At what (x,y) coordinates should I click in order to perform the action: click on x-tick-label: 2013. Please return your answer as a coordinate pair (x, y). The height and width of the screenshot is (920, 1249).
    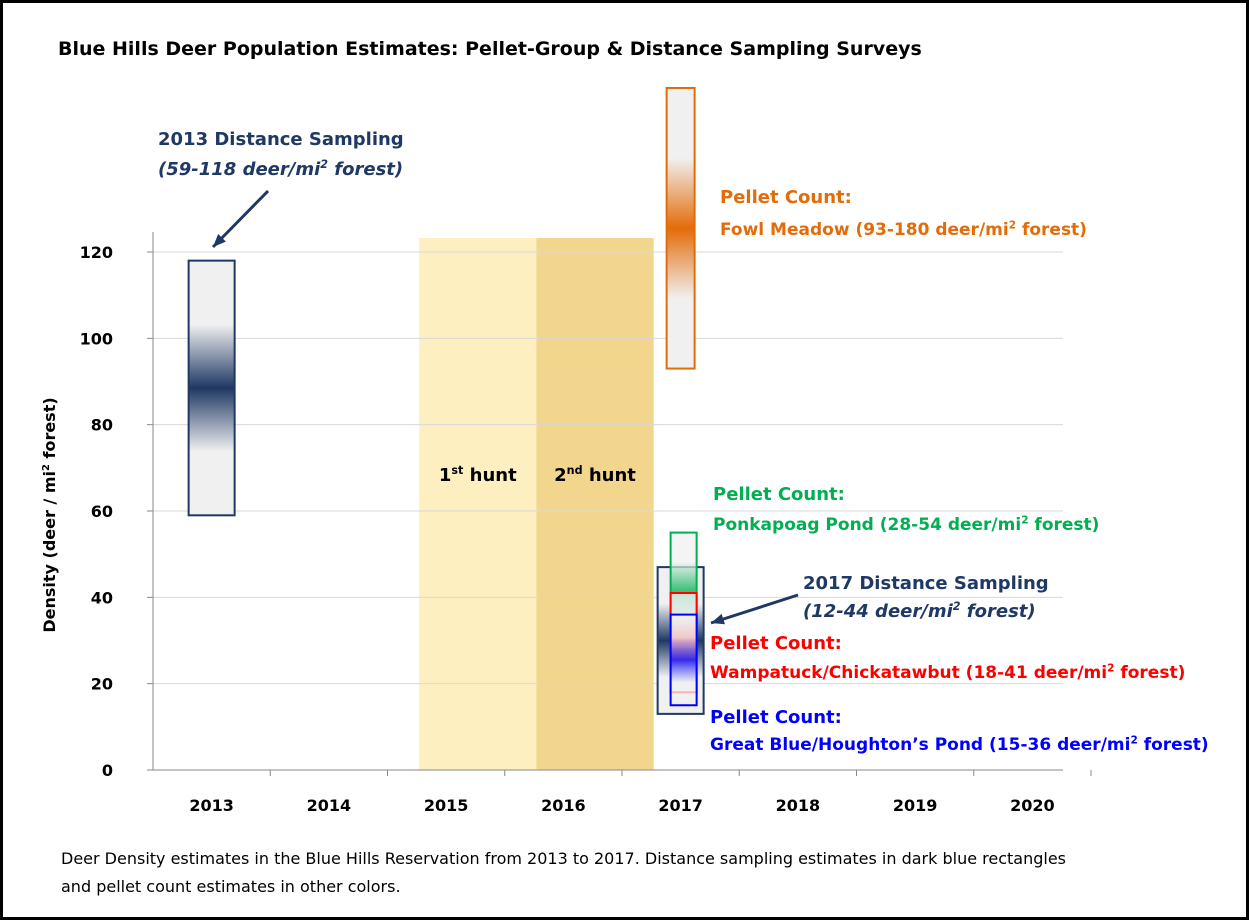
    Looking at the image, I should click on (211, 805).